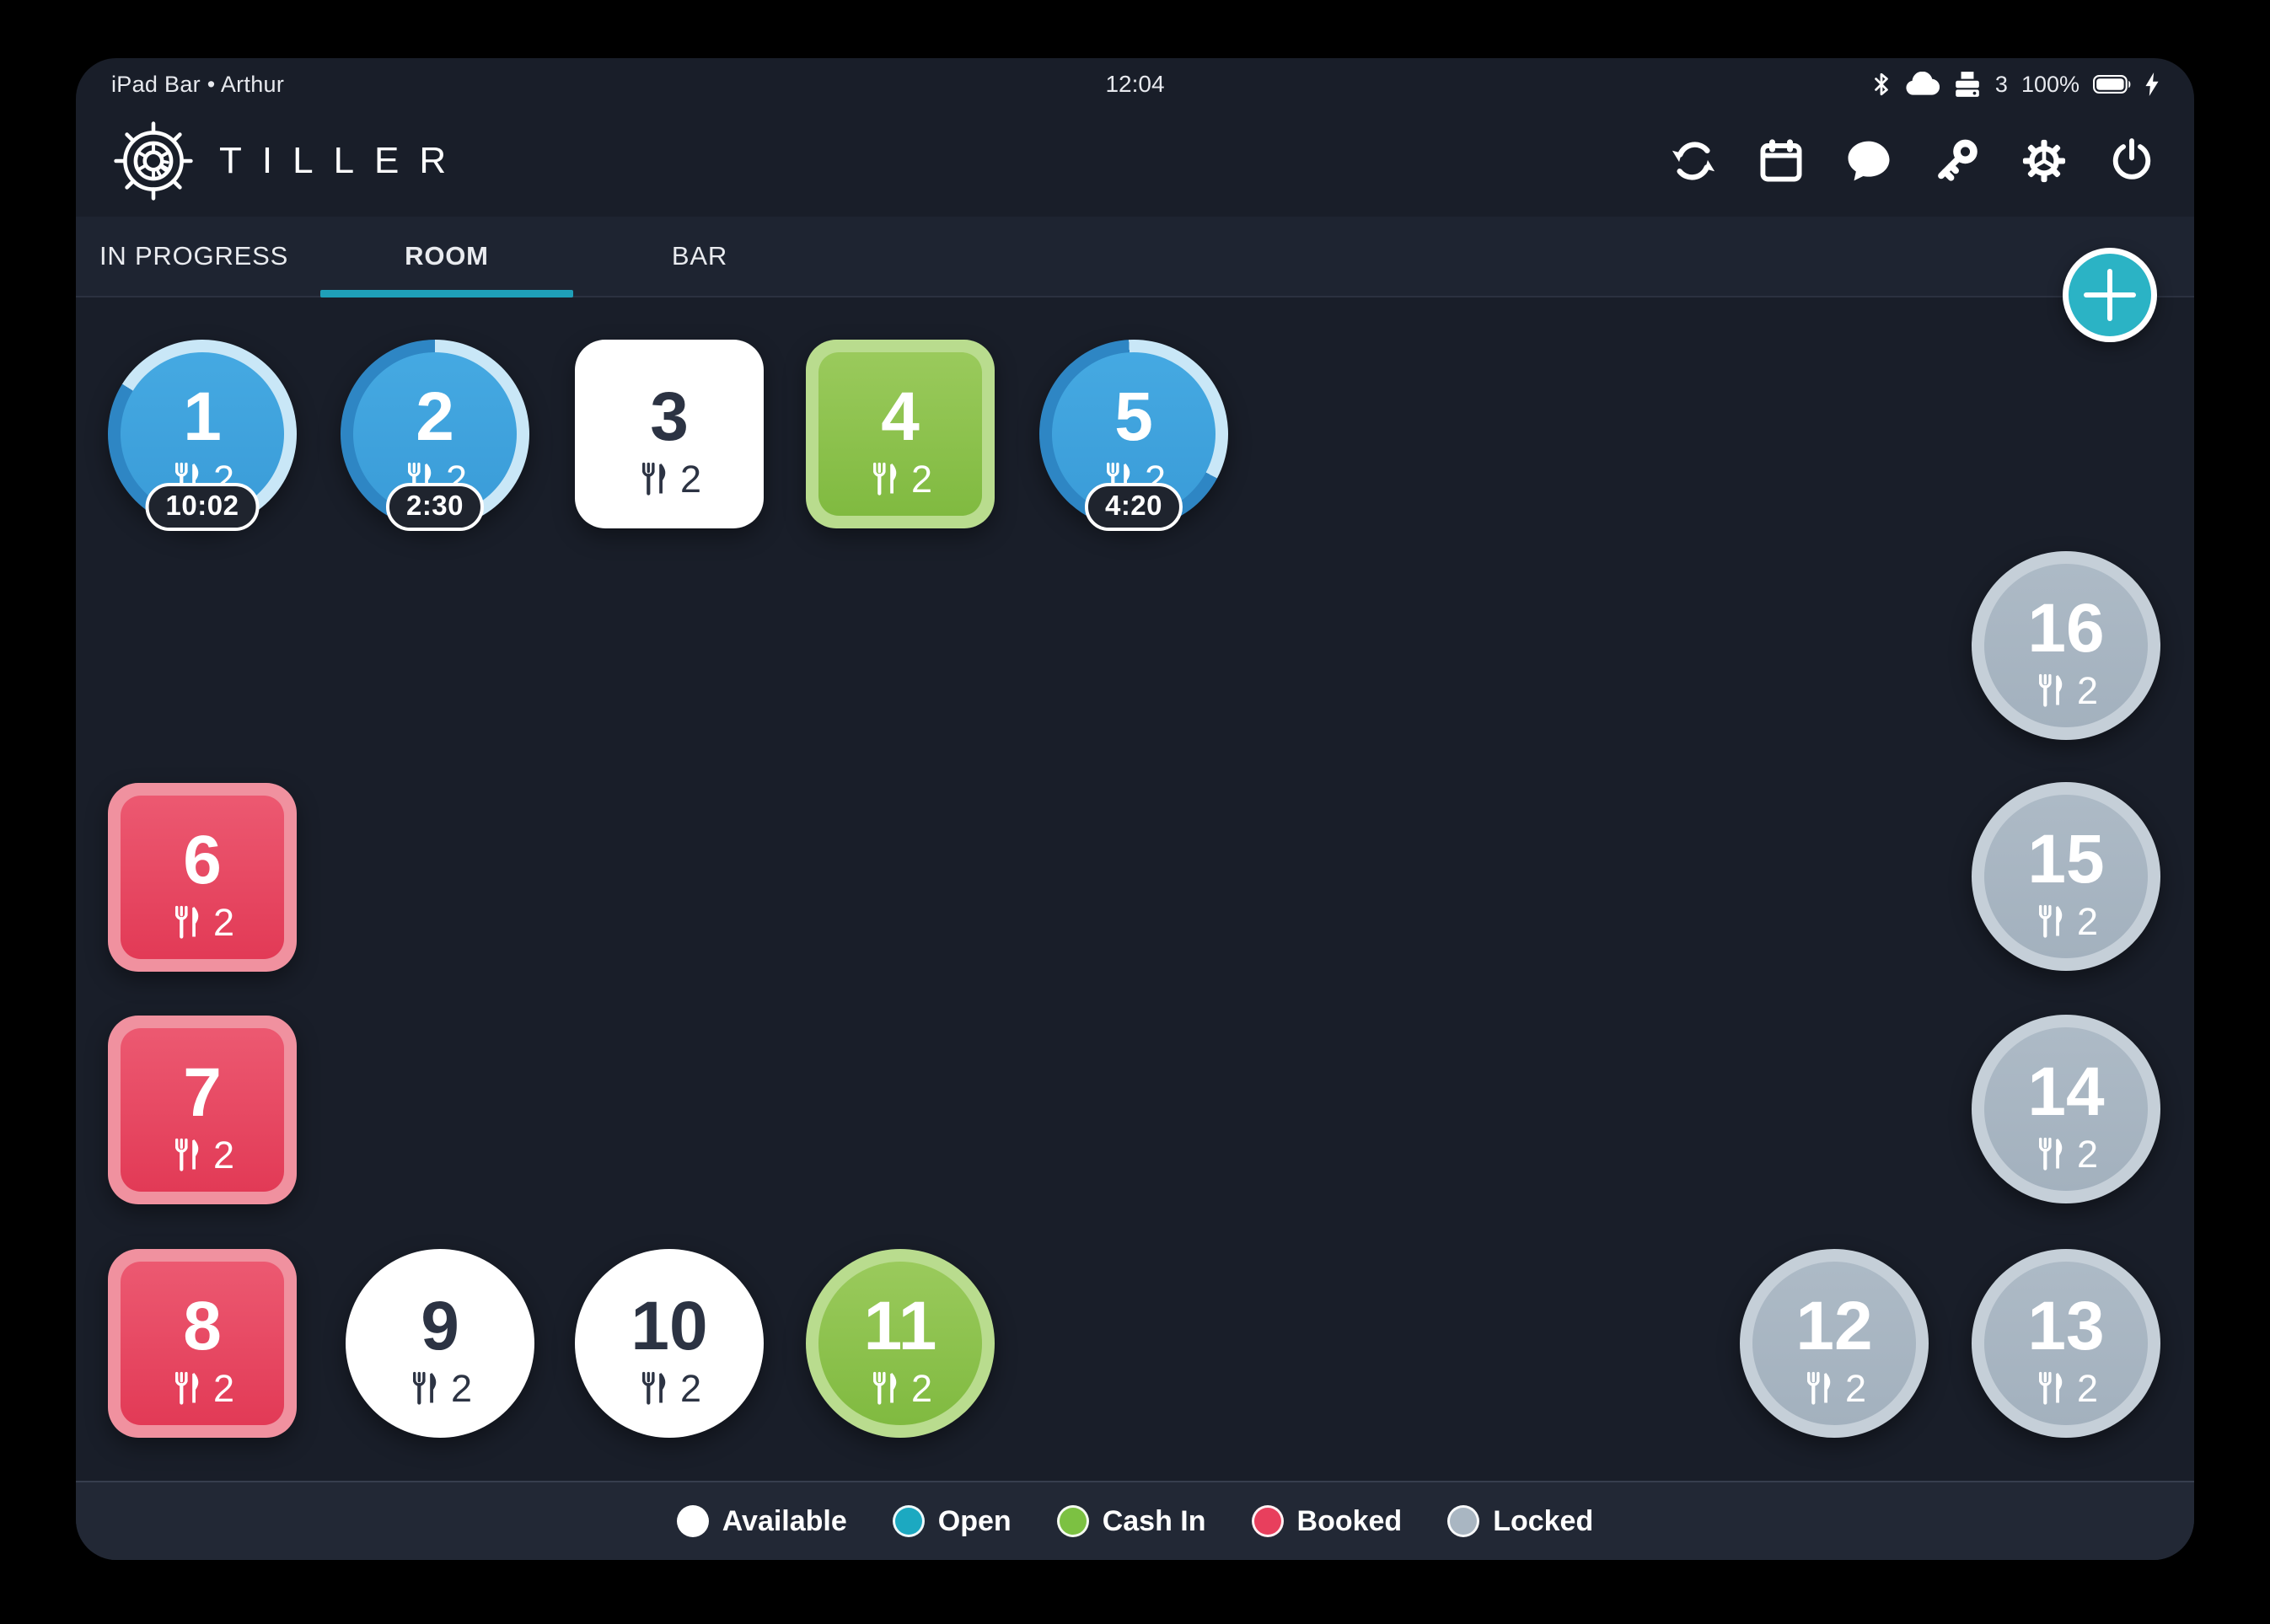 This screenshot has width=2270, height=1624. Describe the element at coordinates (202, 877) in the screenshot. I see `table-6: 6 2` at that location.